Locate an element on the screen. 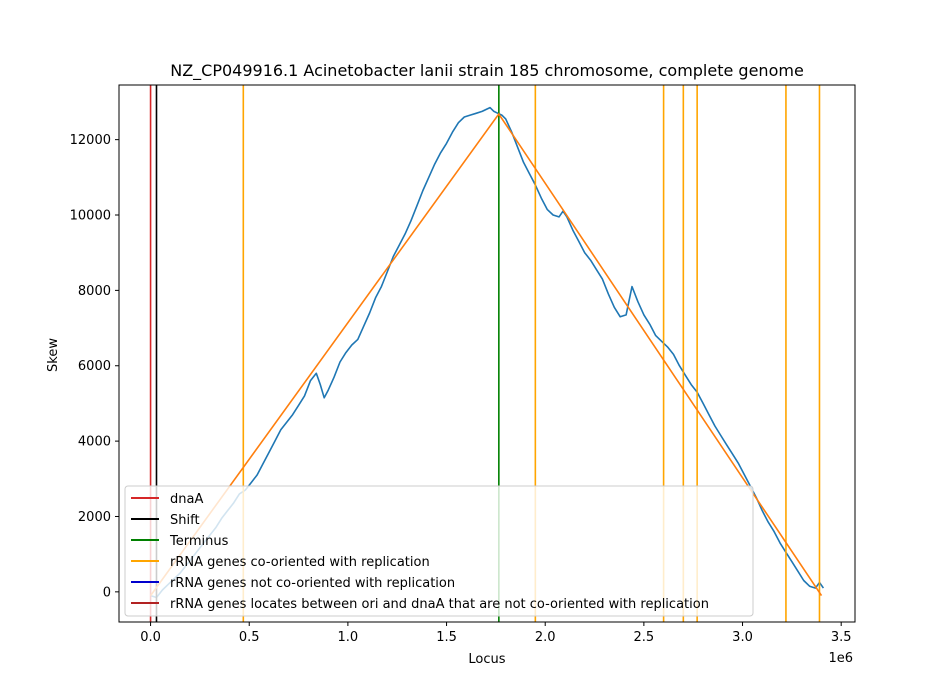 This screenshot has height=700, width=950. x-axis-label: Locus is located at coordinates (486, 659).